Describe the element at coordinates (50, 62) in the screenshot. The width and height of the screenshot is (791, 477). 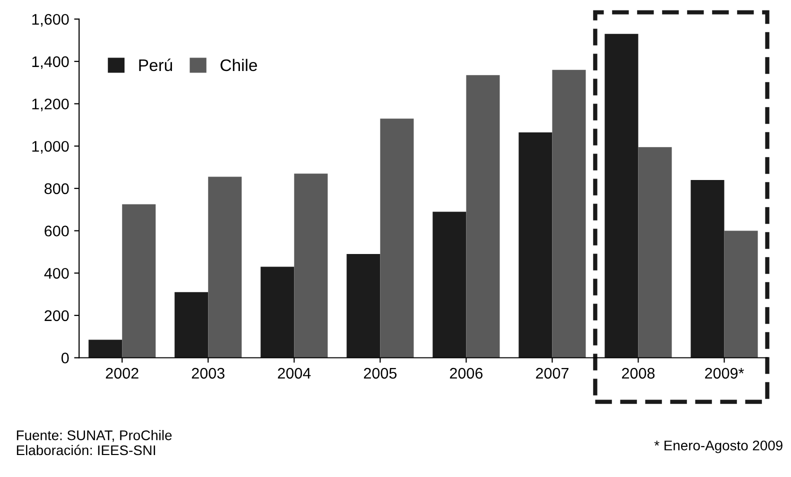
I see `y-tick-label: 1,400` at that location.